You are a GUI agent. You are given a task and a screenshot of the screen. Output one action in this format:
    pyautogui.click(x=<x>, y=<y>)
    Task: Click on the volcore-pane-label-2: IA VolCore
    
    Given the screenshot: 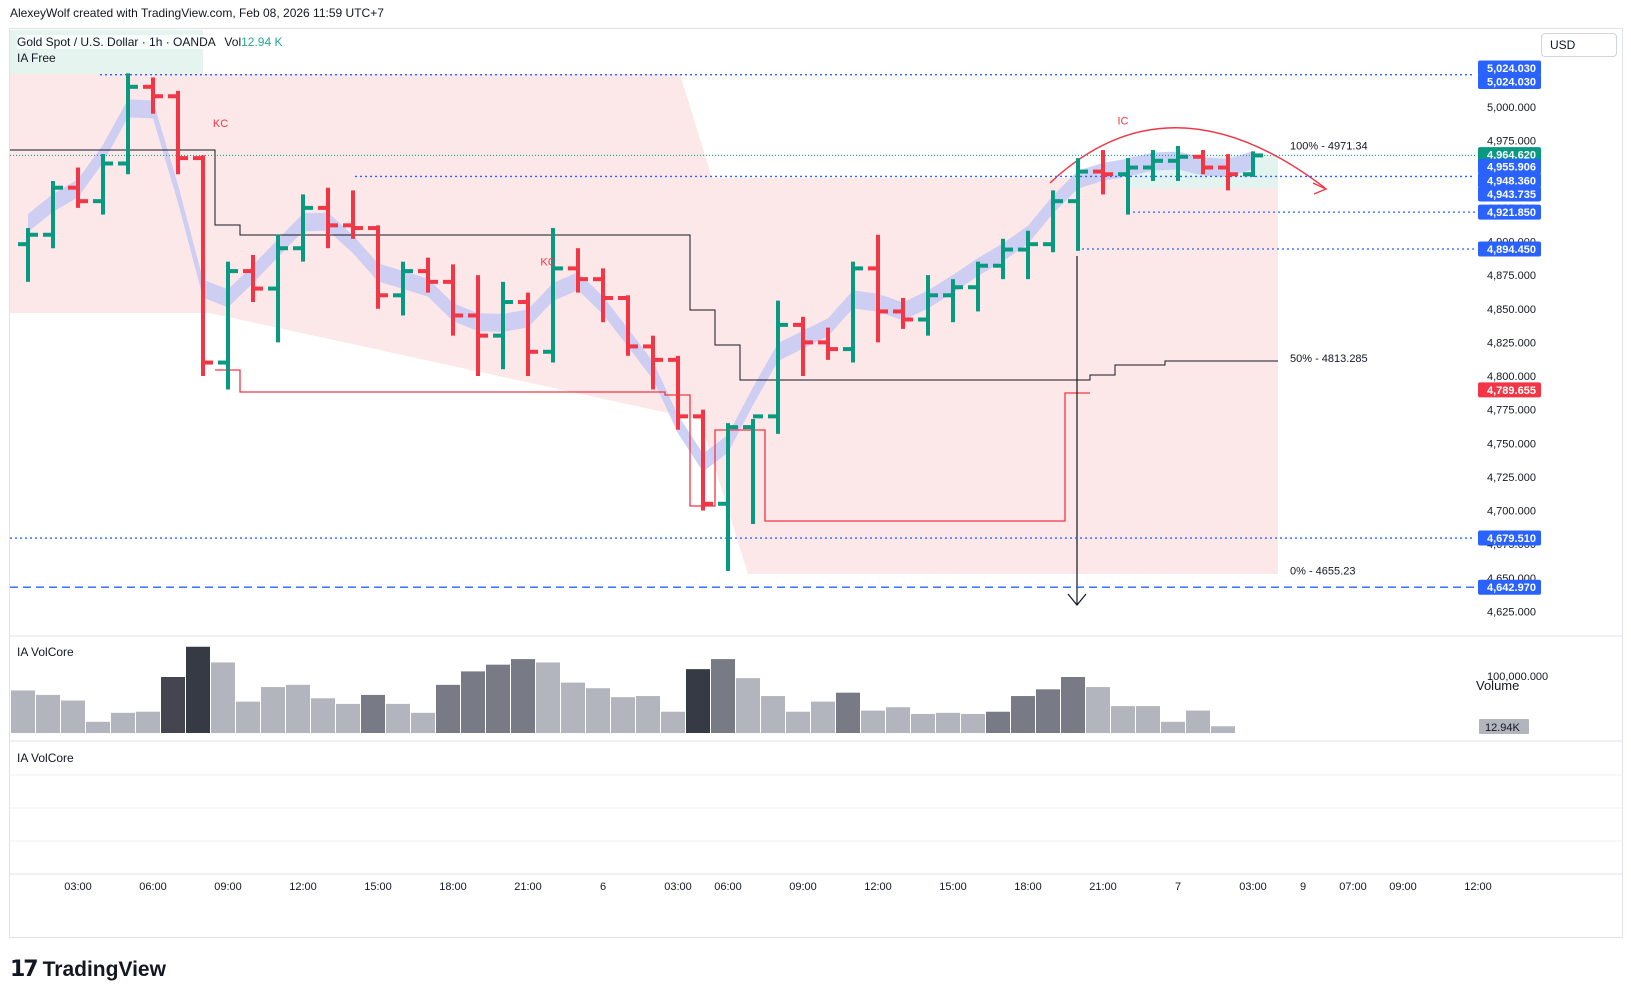 What is the action you would take?
    pyautogui.click(x=45, y=758)
    